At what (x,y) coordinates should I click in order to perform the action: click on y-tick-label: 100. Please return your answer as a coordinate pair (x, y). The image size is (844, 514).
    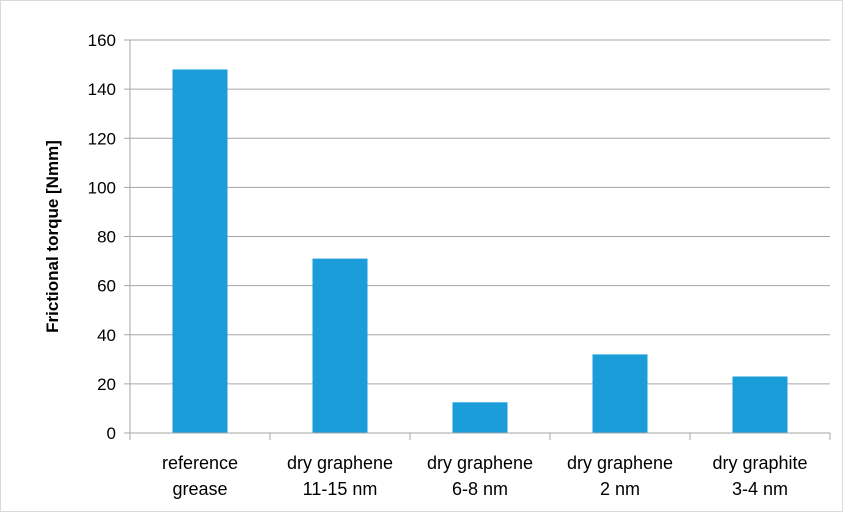
    Looking at the image, I should click on (102, 187).